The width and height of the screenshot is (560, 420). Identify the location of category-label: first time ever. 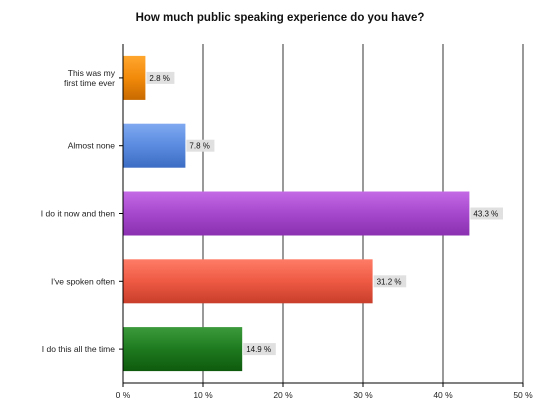
(89, 83).